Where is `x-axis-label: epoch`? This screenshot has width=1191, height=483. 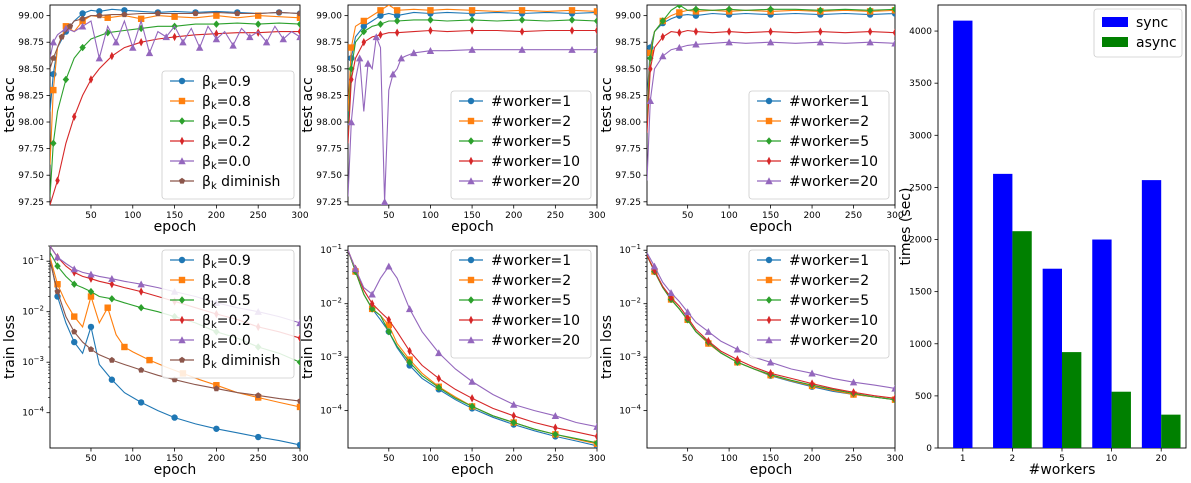 x-axis-label: epoch is located at coordinates (472, 227).